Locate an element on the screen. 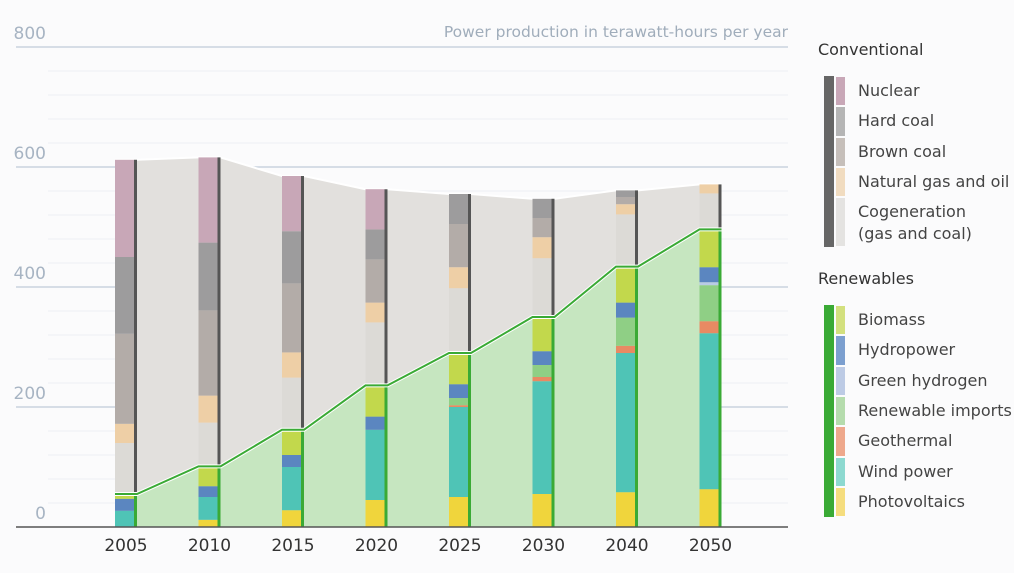  legend-item-wind-power: Wind power is located at coordinates (916, 472).